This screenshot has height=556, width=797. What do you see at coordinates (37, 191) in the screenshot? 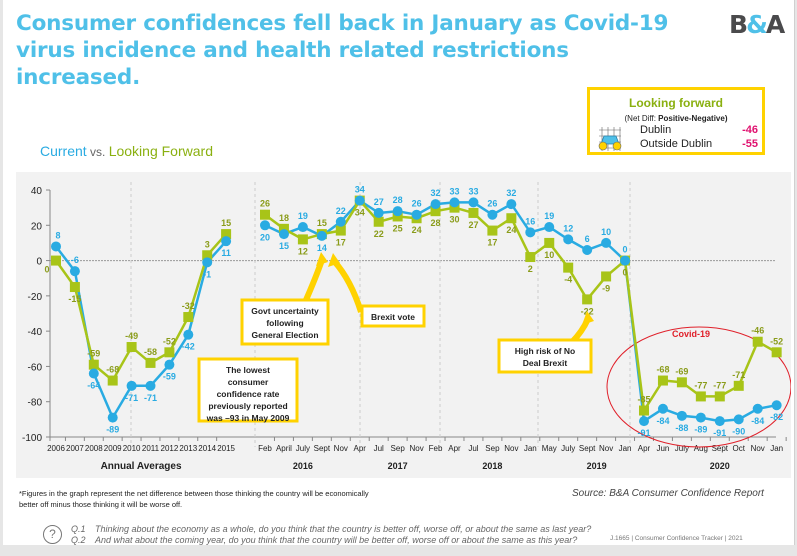
I see `y-tick-label: 40` at bounding box center [37, 191].